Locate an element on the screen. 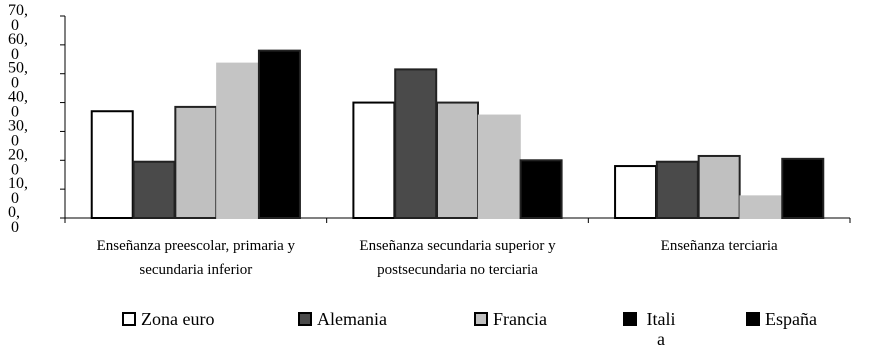 The height and width of the screenshot is (349, 870). y-tick-label: 70, 0 is located at coordinates (18, 18).